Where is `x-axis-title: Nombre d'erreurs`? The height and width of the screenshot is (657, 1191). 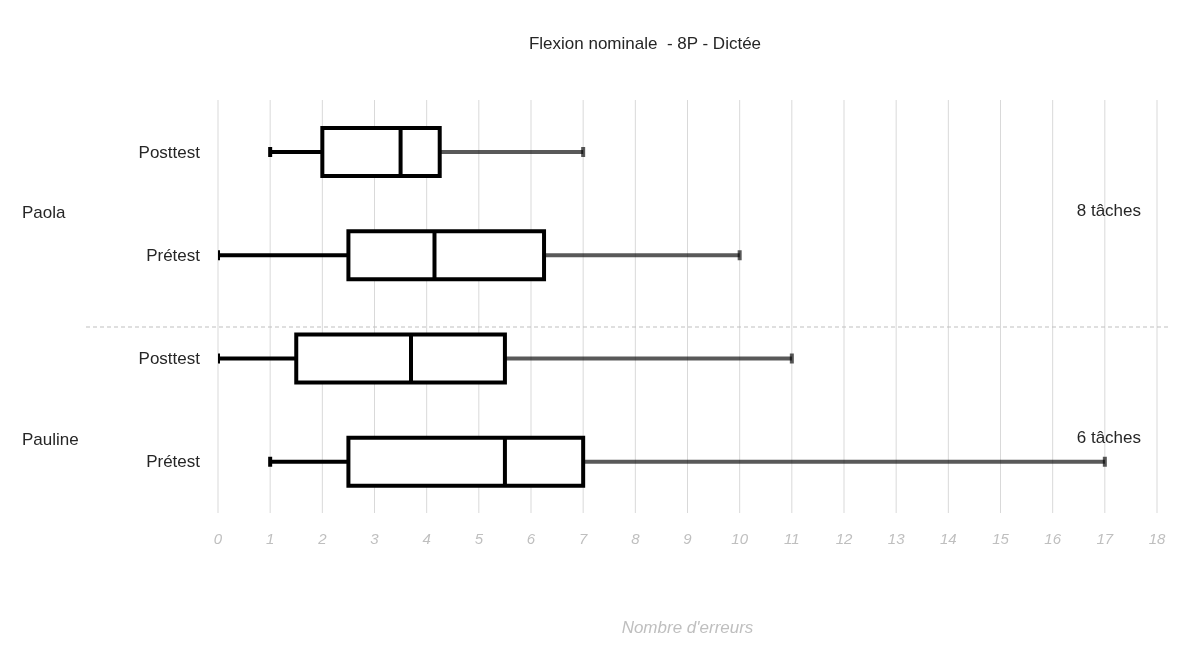
x-axis-title: Nombre d'erreurs is located at coordinates (687, 628).